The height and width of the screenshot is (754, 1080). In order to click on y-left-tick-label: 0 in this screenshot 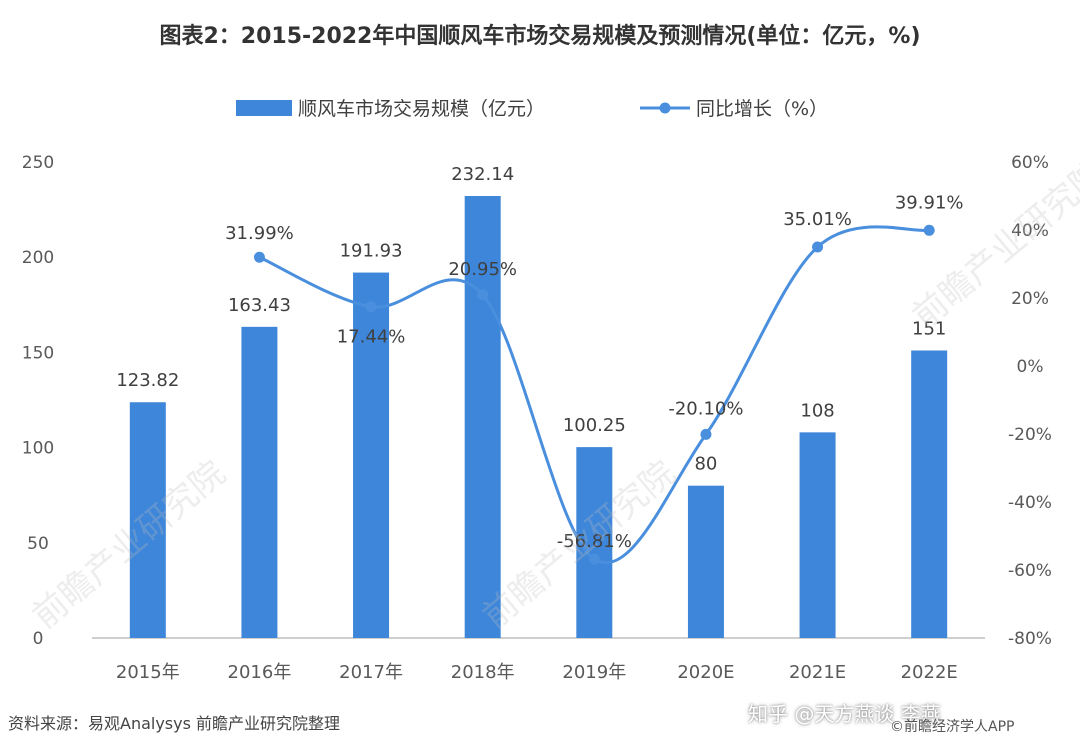, I will do `click(38, 639)`.